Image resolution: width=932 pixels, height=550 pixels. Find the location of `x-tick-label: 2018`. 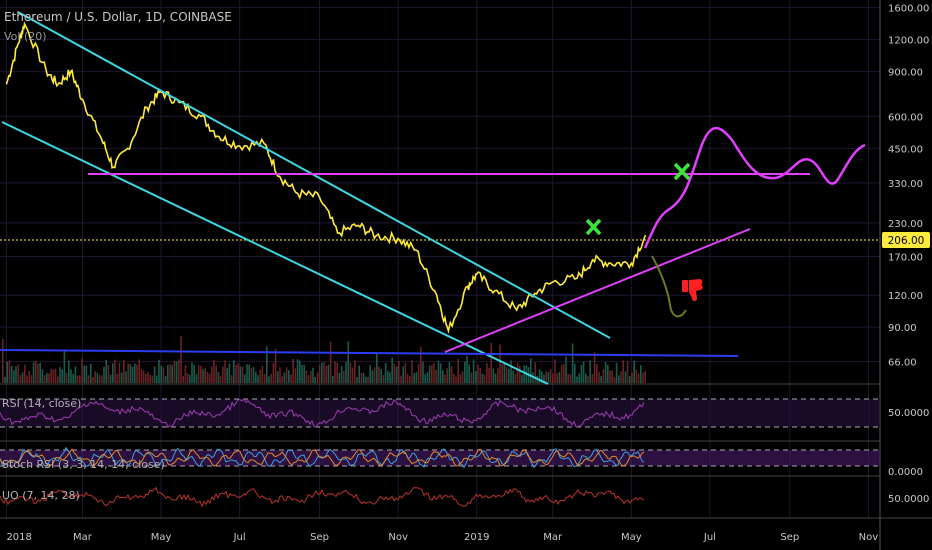

x-tick-label: 2018 is located at coordinates (18, 537).